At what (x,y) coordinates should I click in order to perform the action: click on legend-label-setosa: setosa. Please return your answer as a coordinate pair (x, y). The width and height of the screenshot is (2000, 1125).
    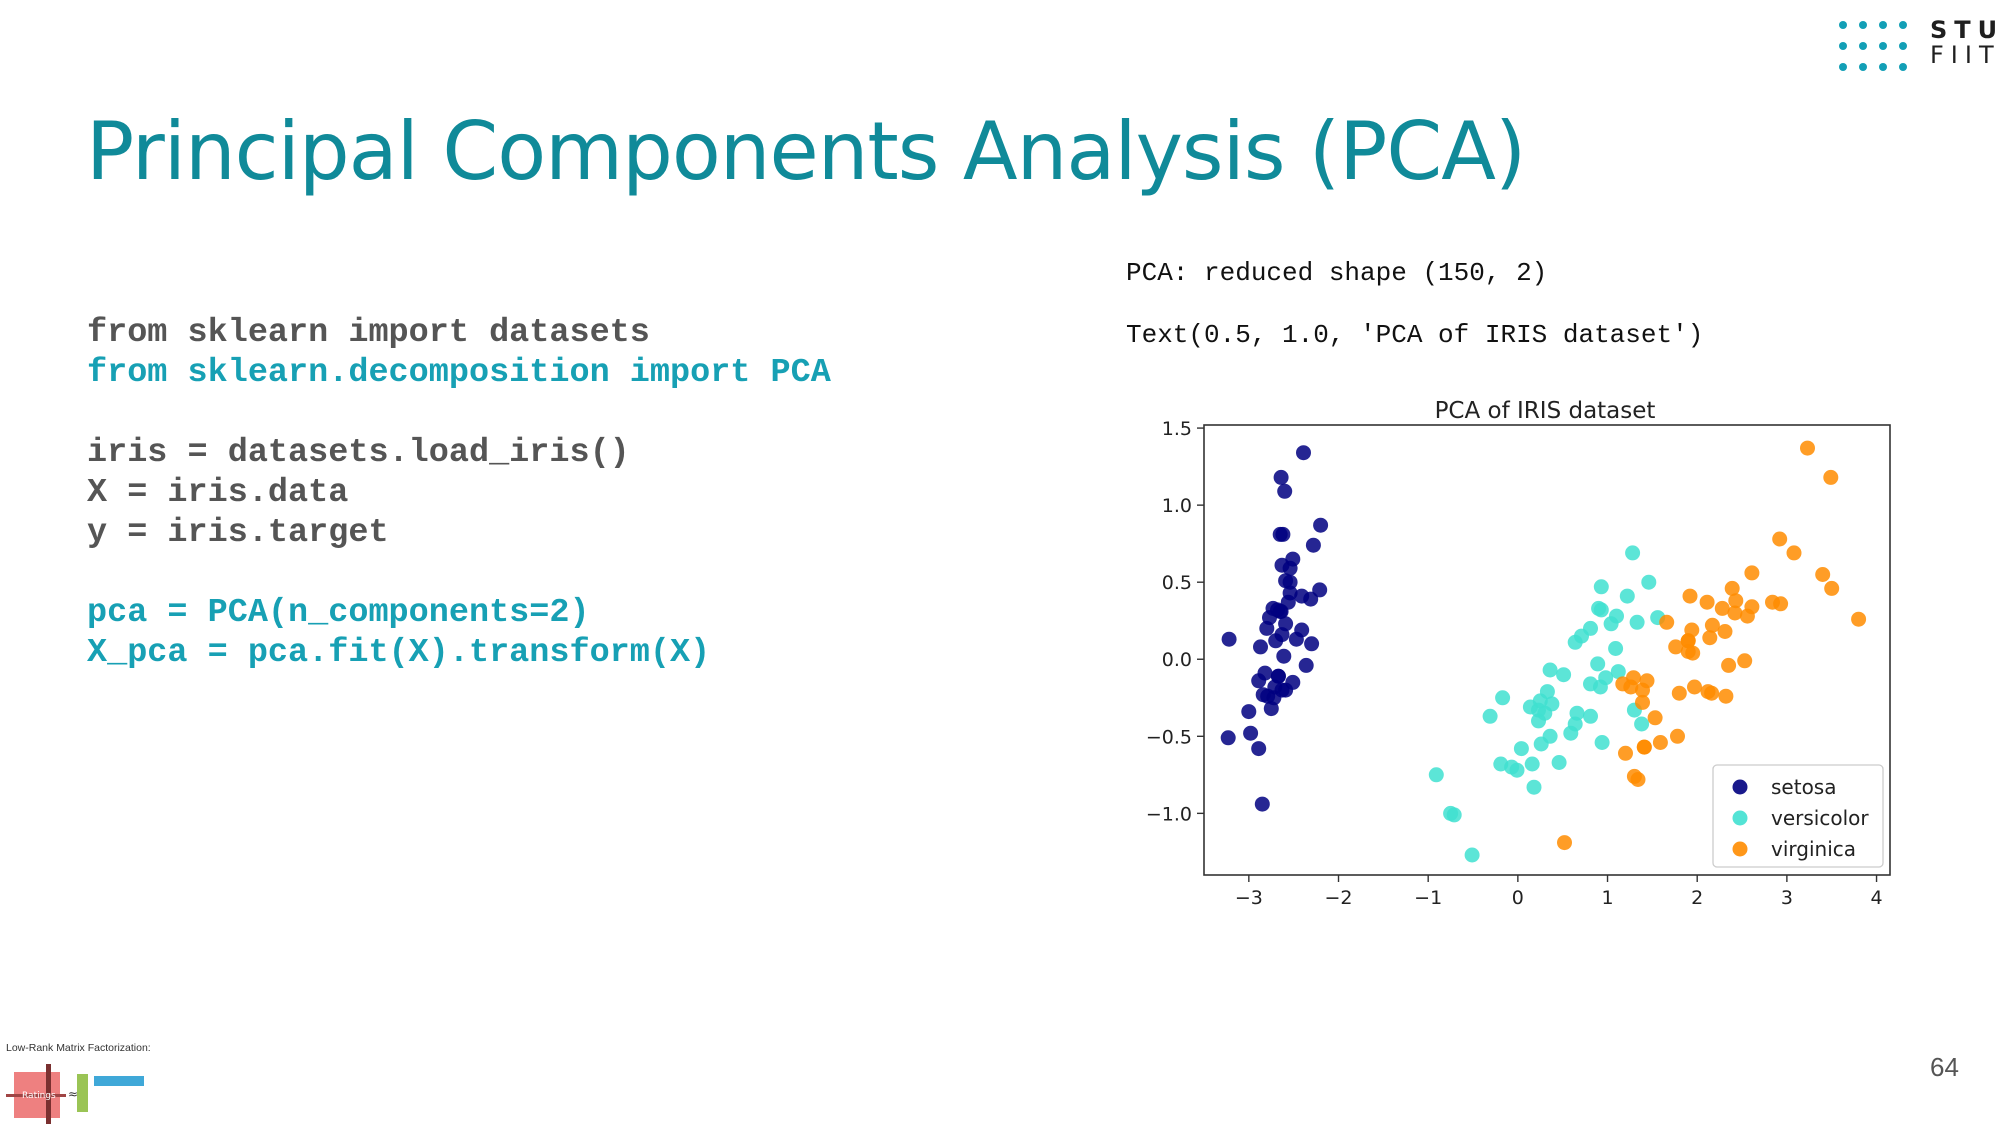
    Looking at the image, I should click on (1803, 787).